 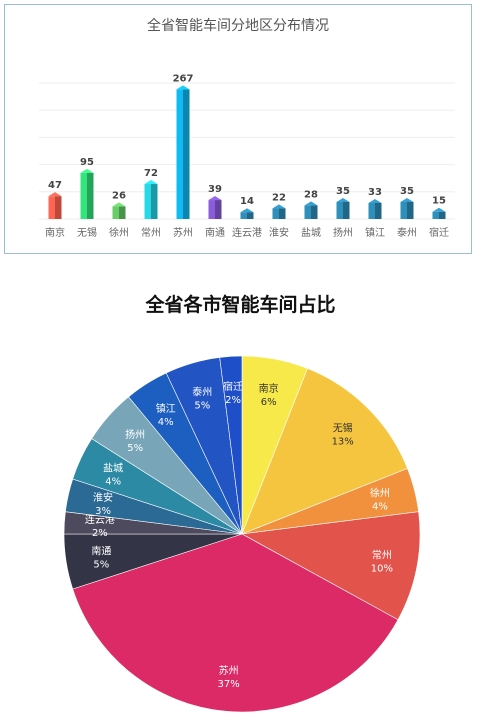 I want to click on bar-value-label: 72, so click(x=151, y=173).